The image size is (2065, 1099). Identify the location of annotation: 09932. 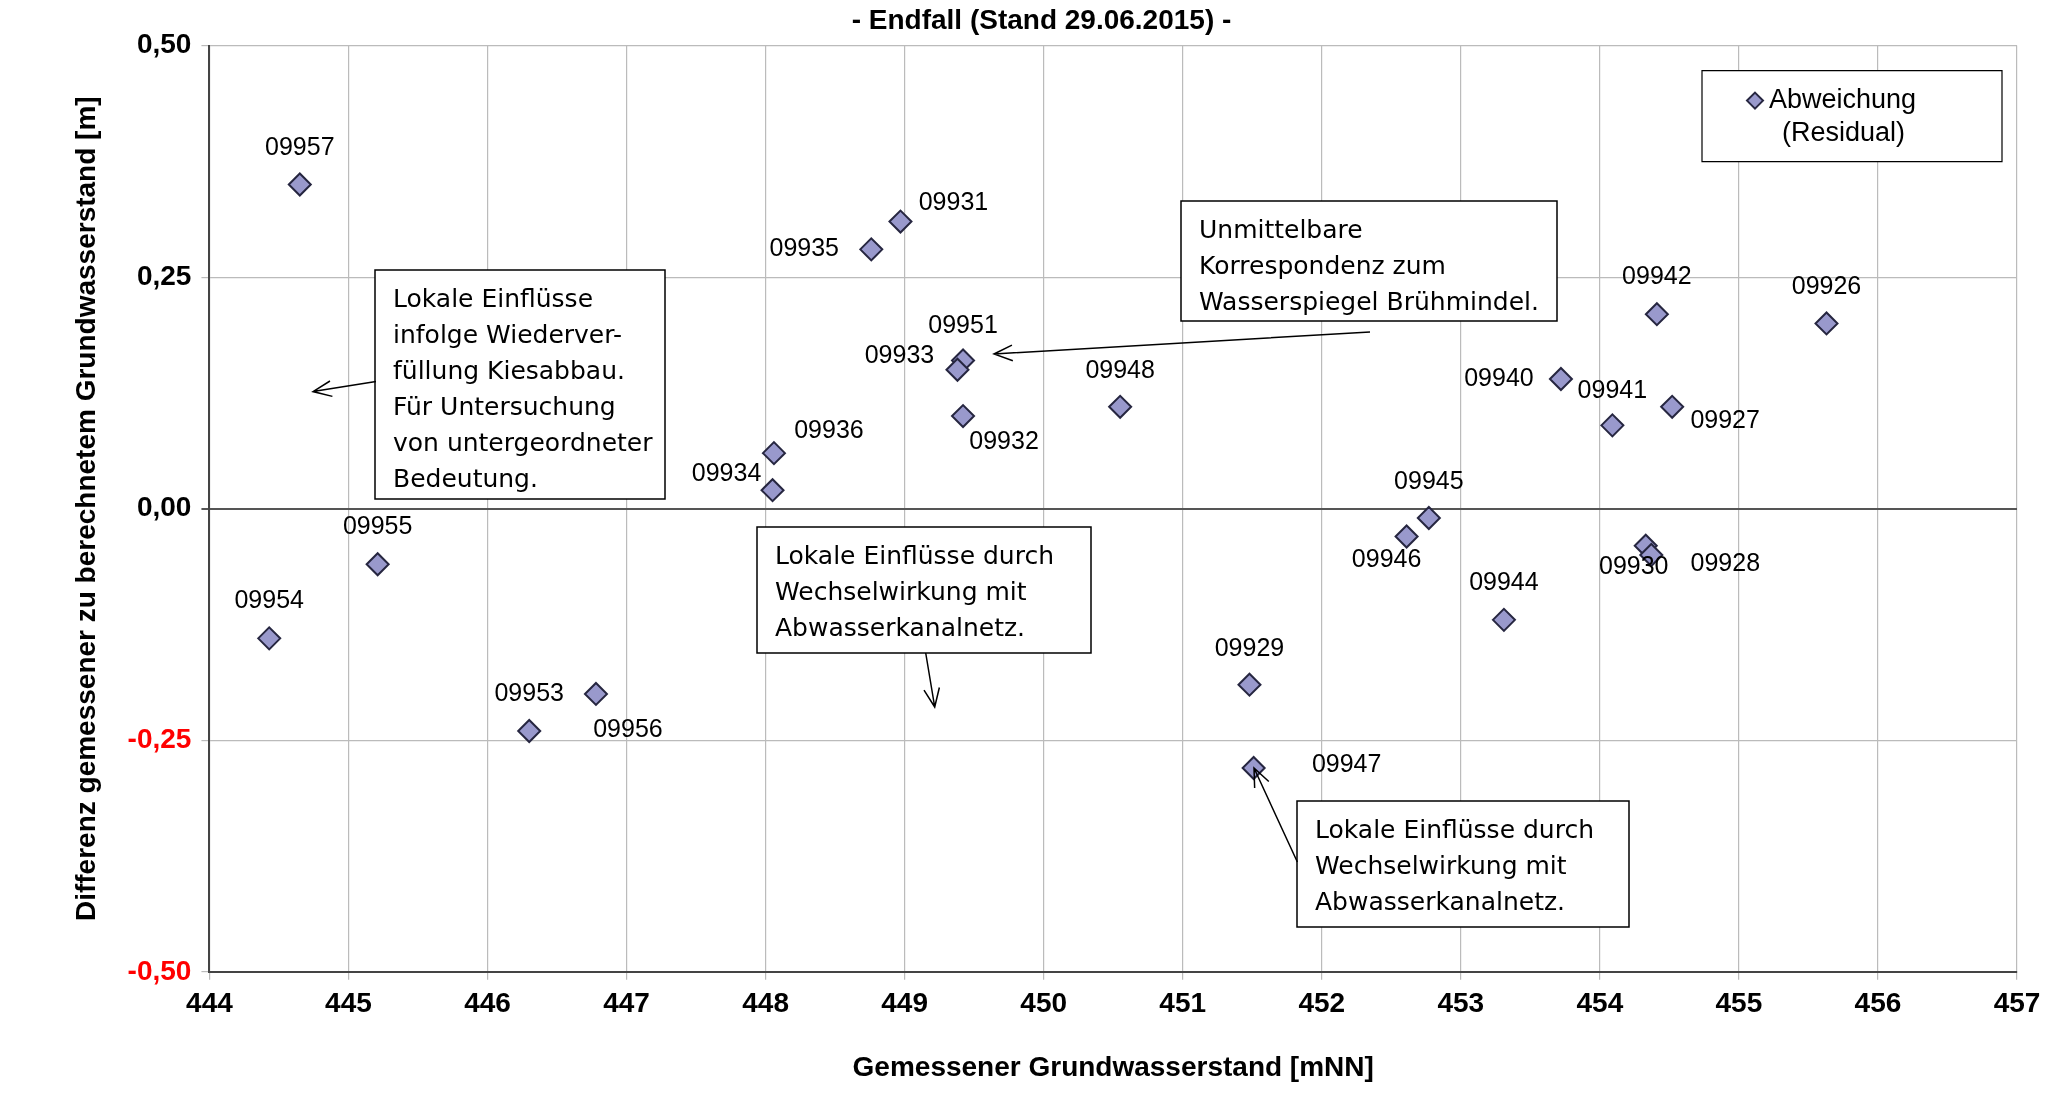
(1004, 439).